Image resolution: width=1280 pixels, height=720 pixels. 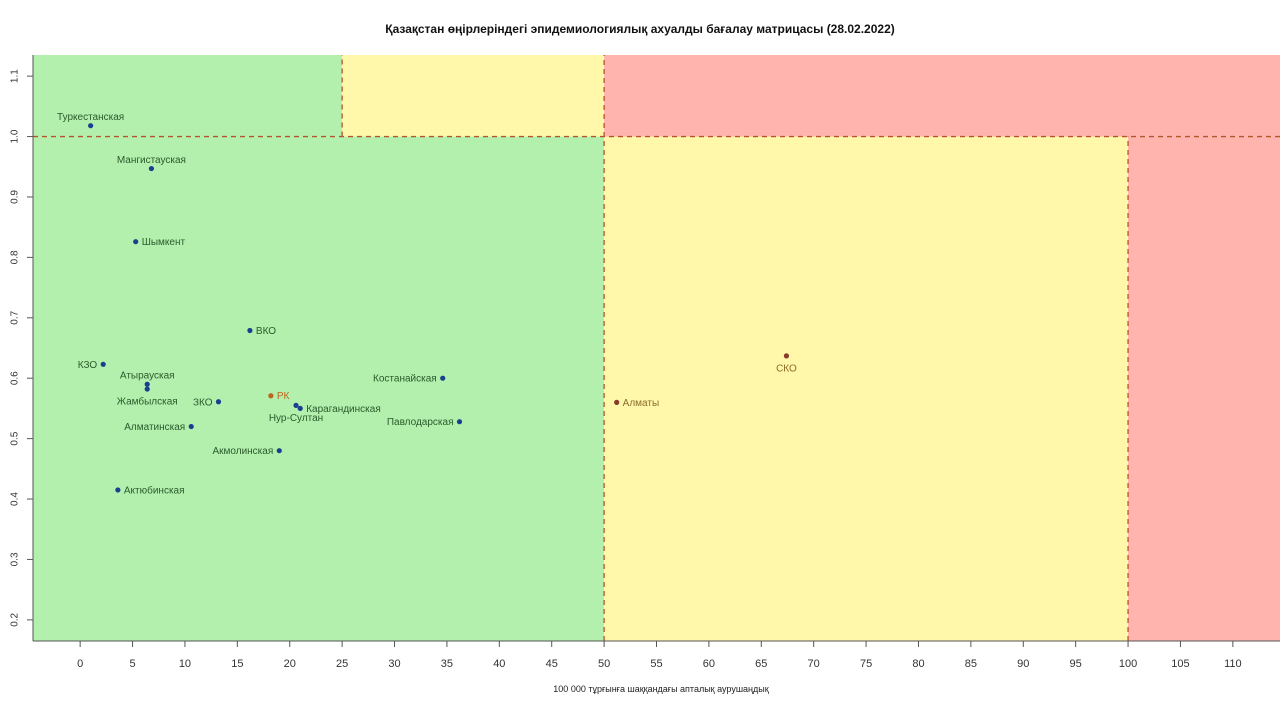 What do you see at coordinates (15, 136) in the screenshot?
I see `y-tick-label: 1.0` at bounding box center [15, 136].